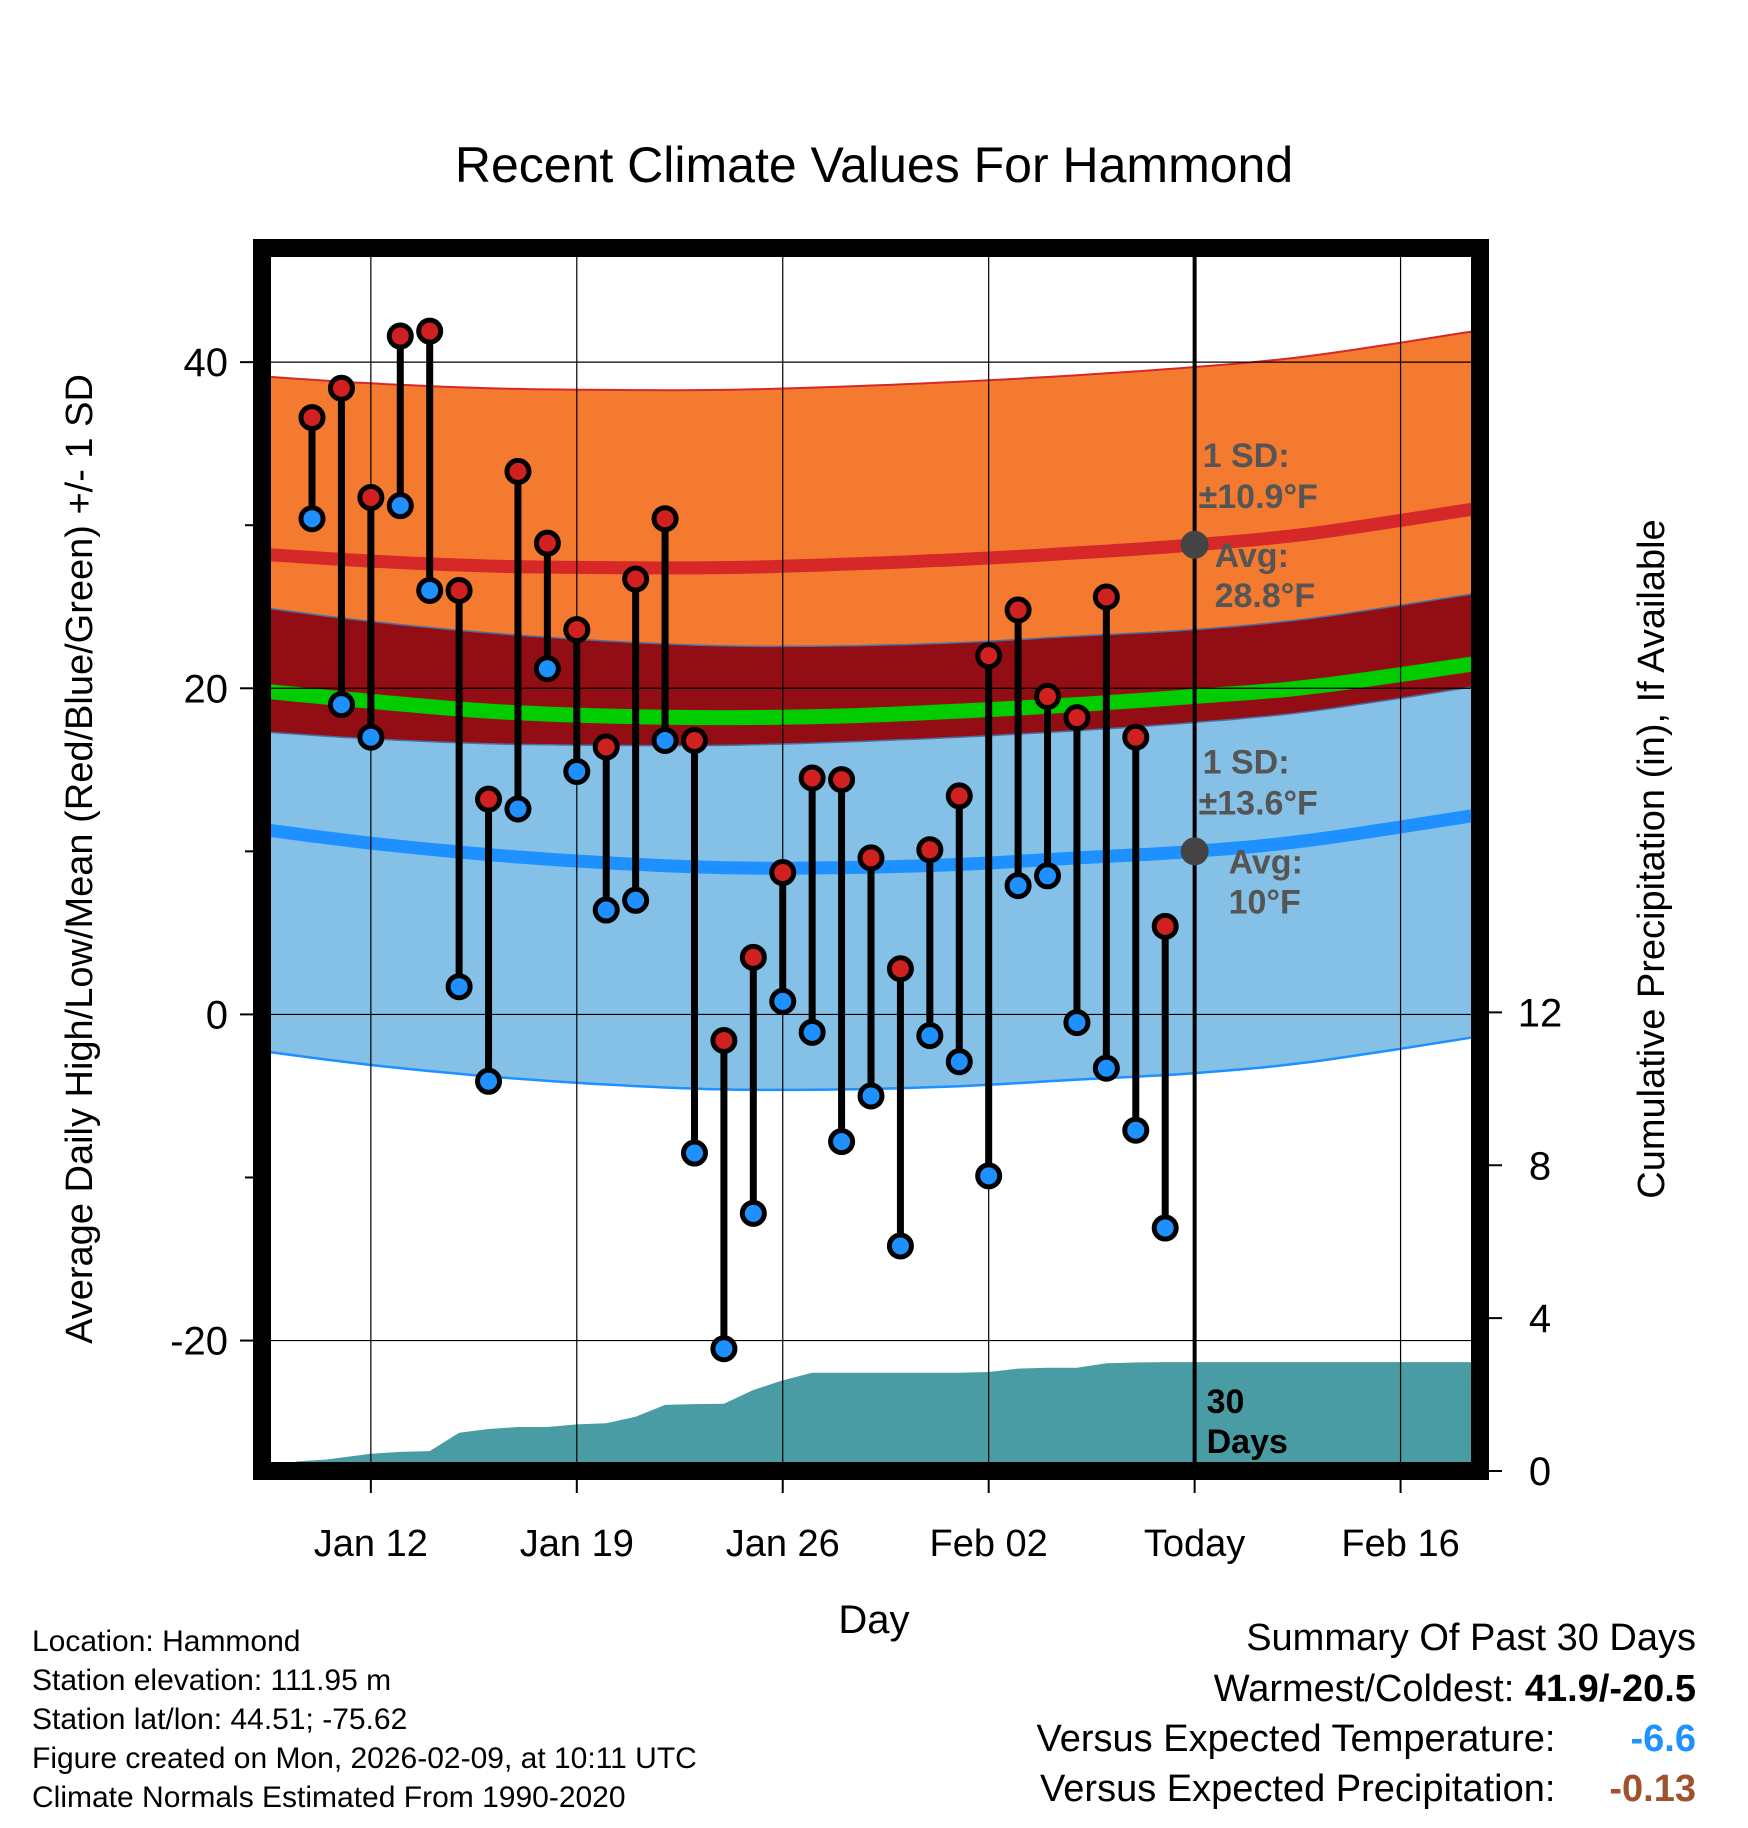 The height and width of the screenshot is (1828, 1748). What do you see at coordinates (1663, 1739) in the screenshot?
I see `summary-temp-value: -6.6` at bounding box center [1663, 1739].